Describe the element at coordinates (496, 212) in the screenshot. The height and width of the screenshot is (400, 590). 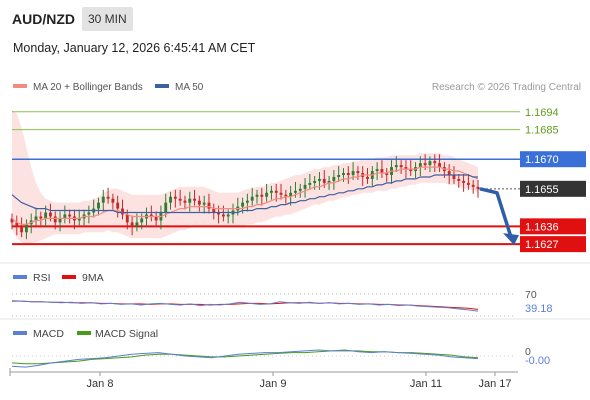
I see `forecast-arrow-line` at that location.